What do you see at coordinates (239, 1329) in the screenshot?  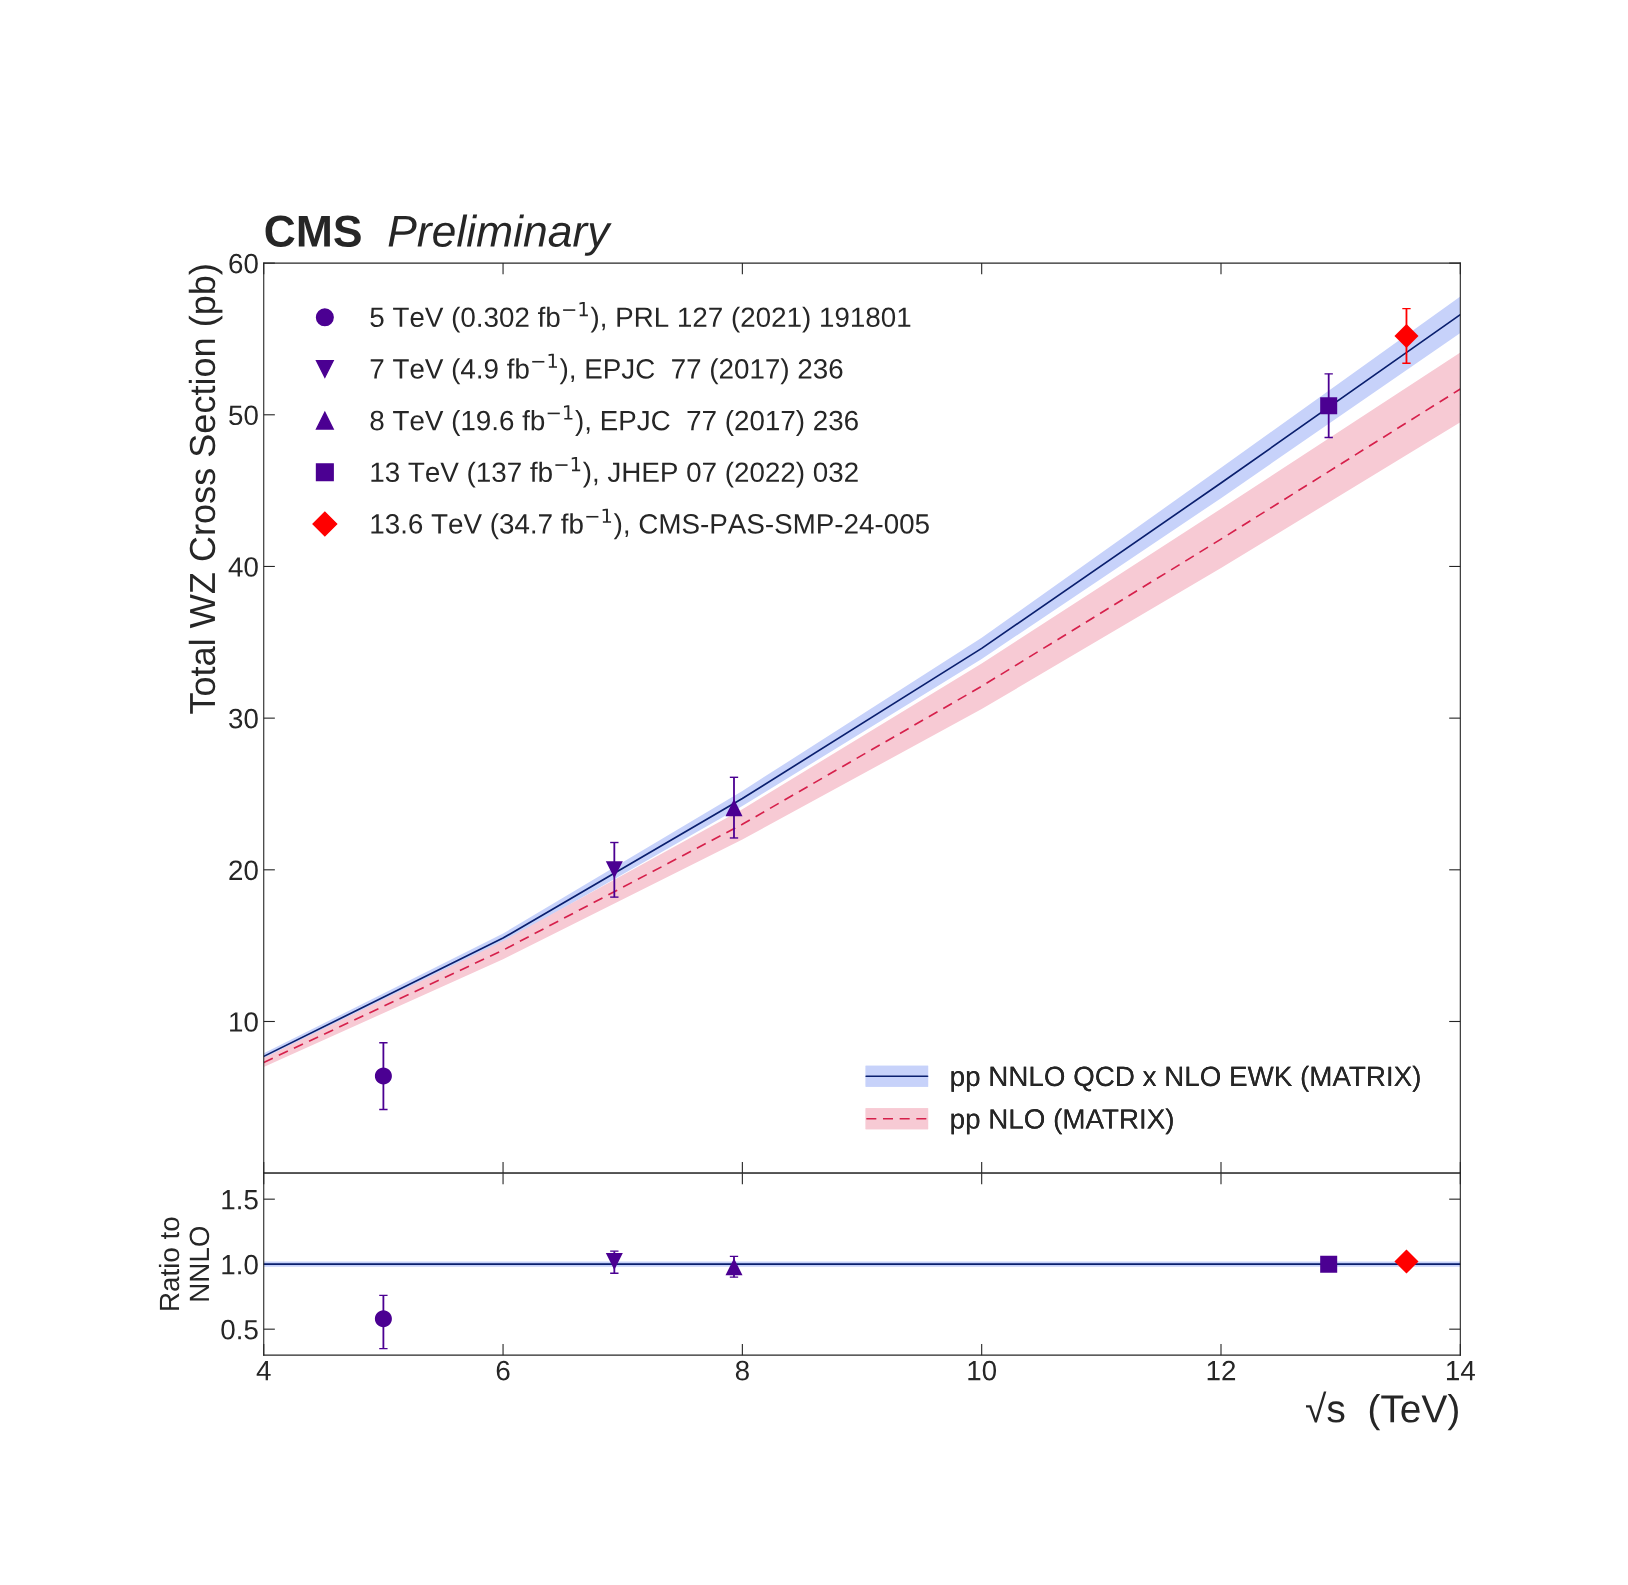 I see `y-tick-label: 0.5` at bounding box center [239, 1329].